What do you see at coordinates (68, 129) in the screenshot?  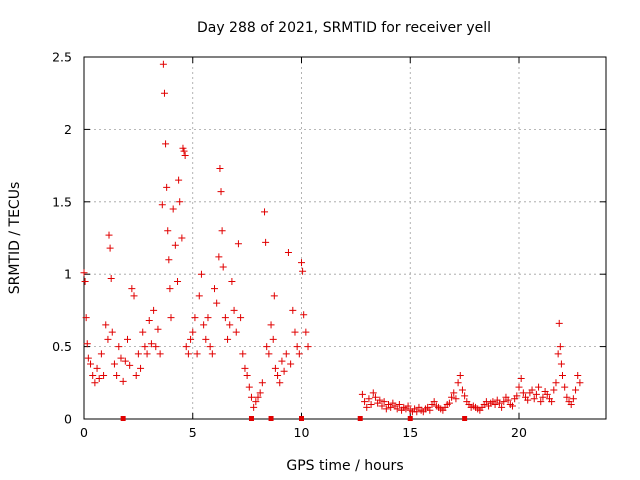 I see `y-tick-label: 2` at bounding box center [68, 129].